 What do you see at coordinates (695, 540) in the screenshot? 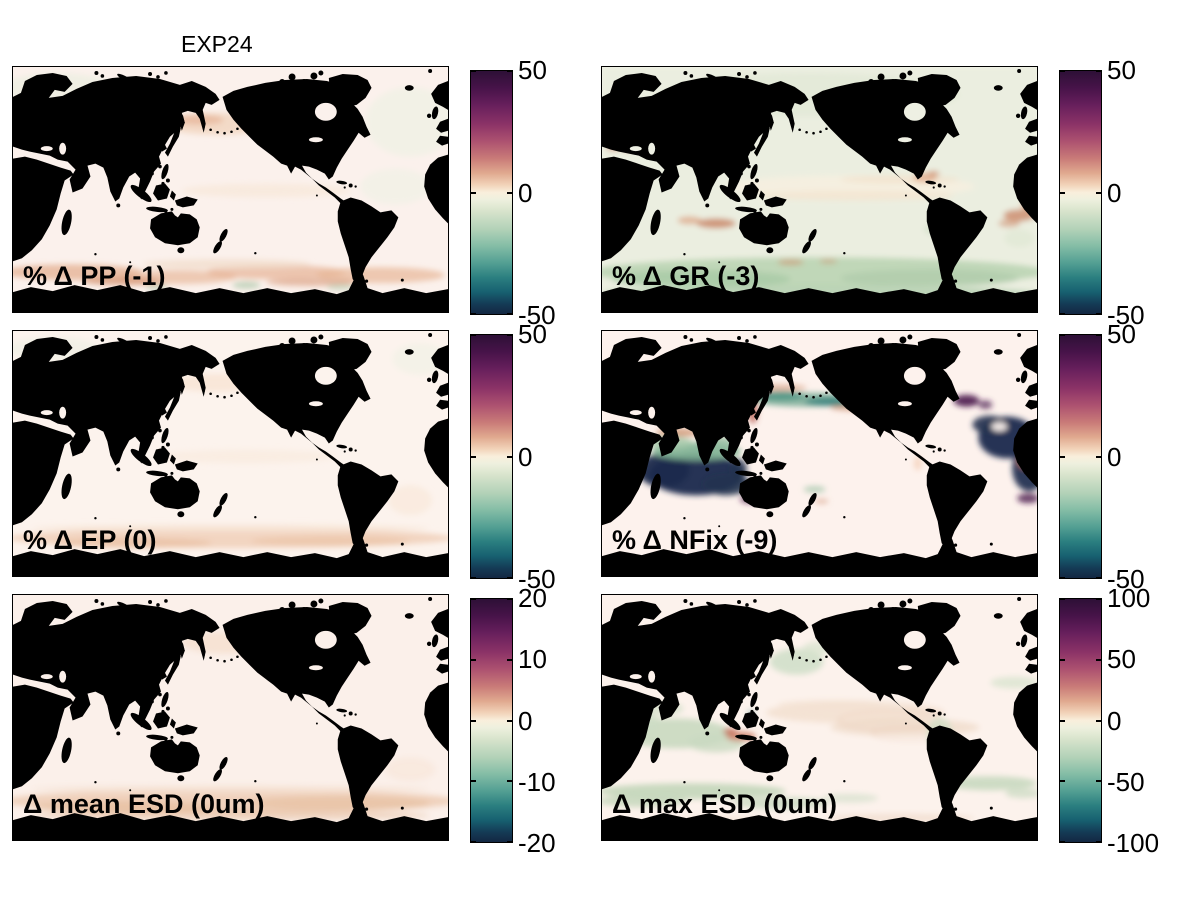
I see `map-label-nfix: % Δ NFix (-9)` at bounding box center [695, 540].